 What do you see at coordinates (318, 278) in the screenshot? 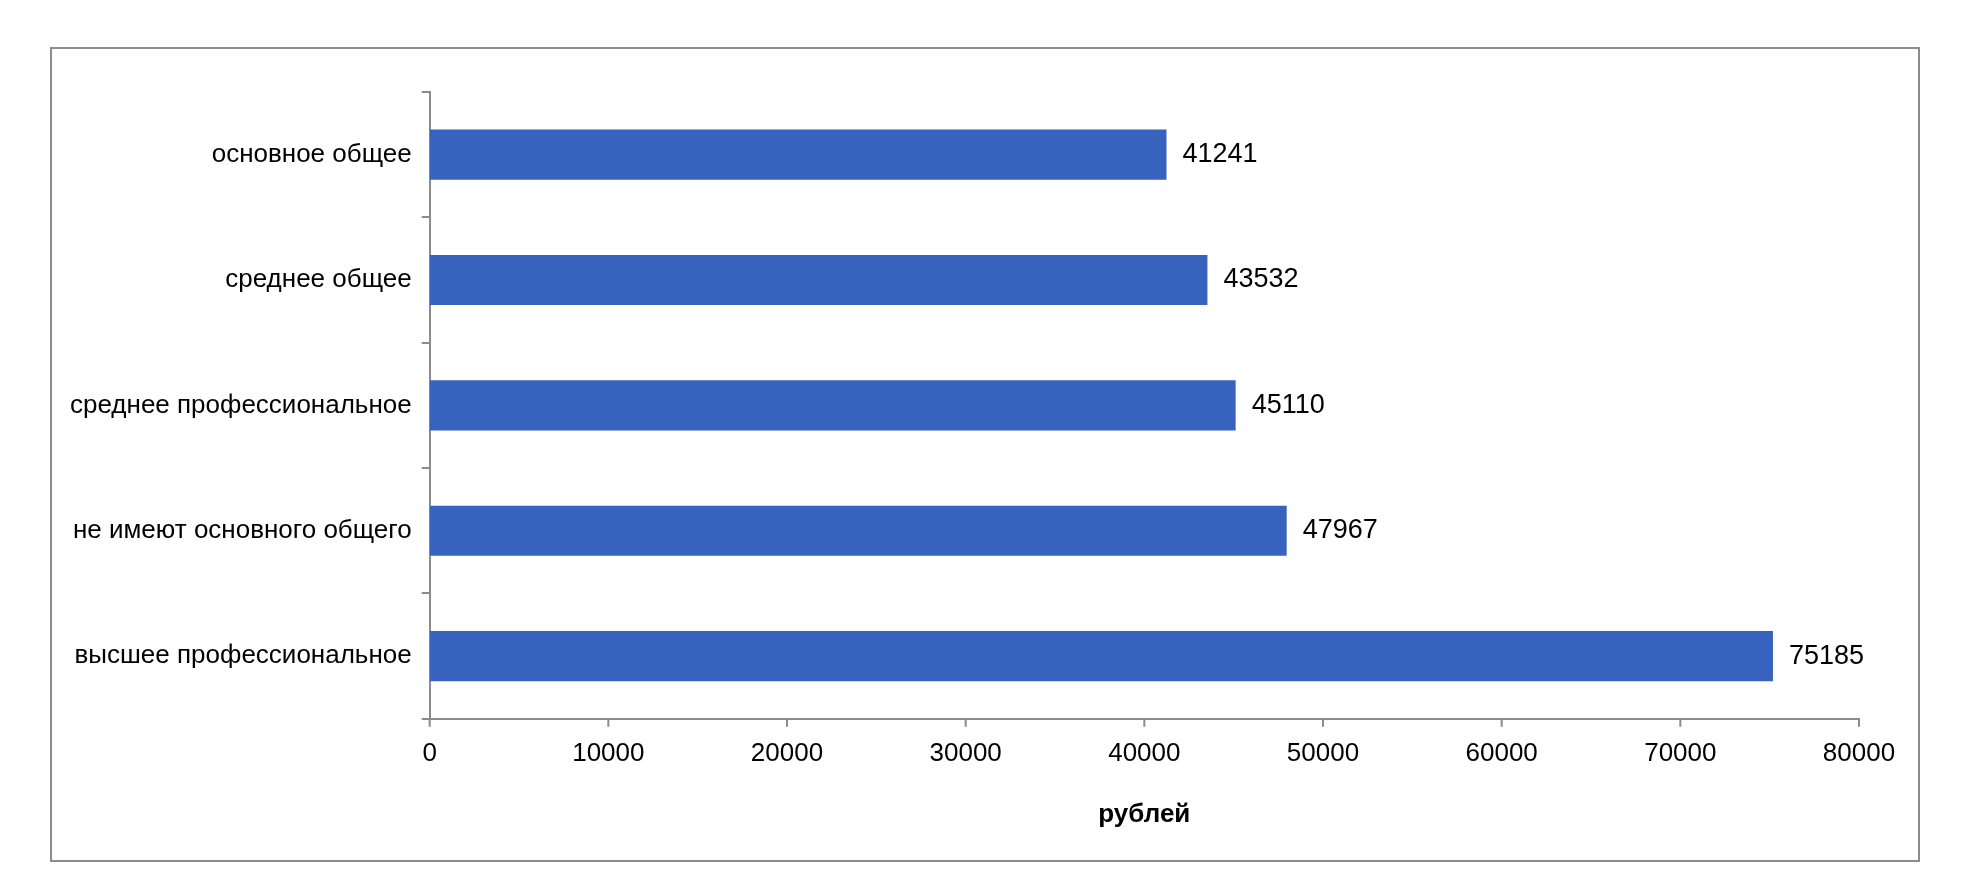
I see `y-tick-label: среднее общее` at bounding box center [318, 278].